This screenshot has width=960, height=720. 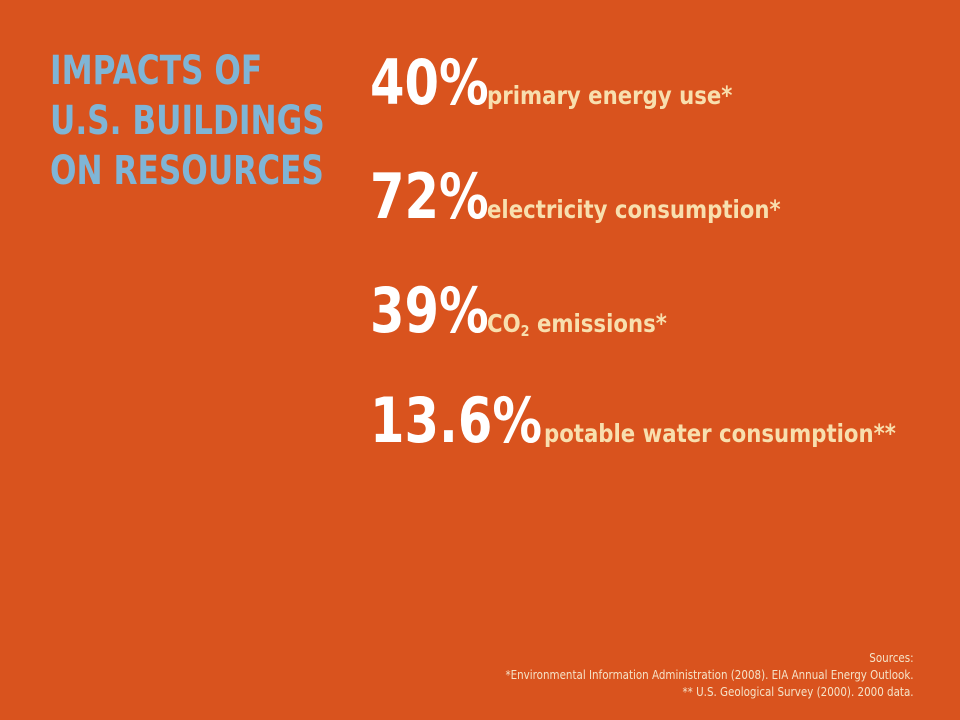 What do you see at coordinates (429, 310) in the screenshot?
I see `stat-value: 39%` at bounding box center [429, 310].